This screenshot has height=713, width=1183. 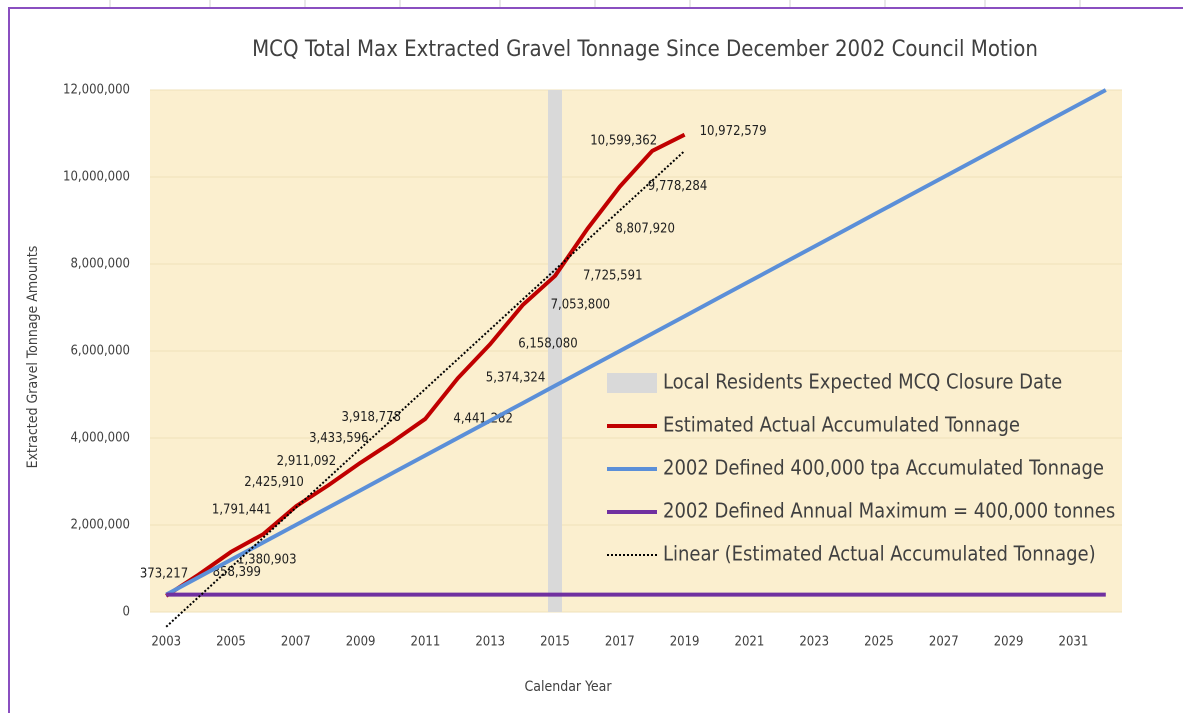 I want to click on legend-label: Estimated Actual Accumulated Tonnage, so click(x=841, y=425).